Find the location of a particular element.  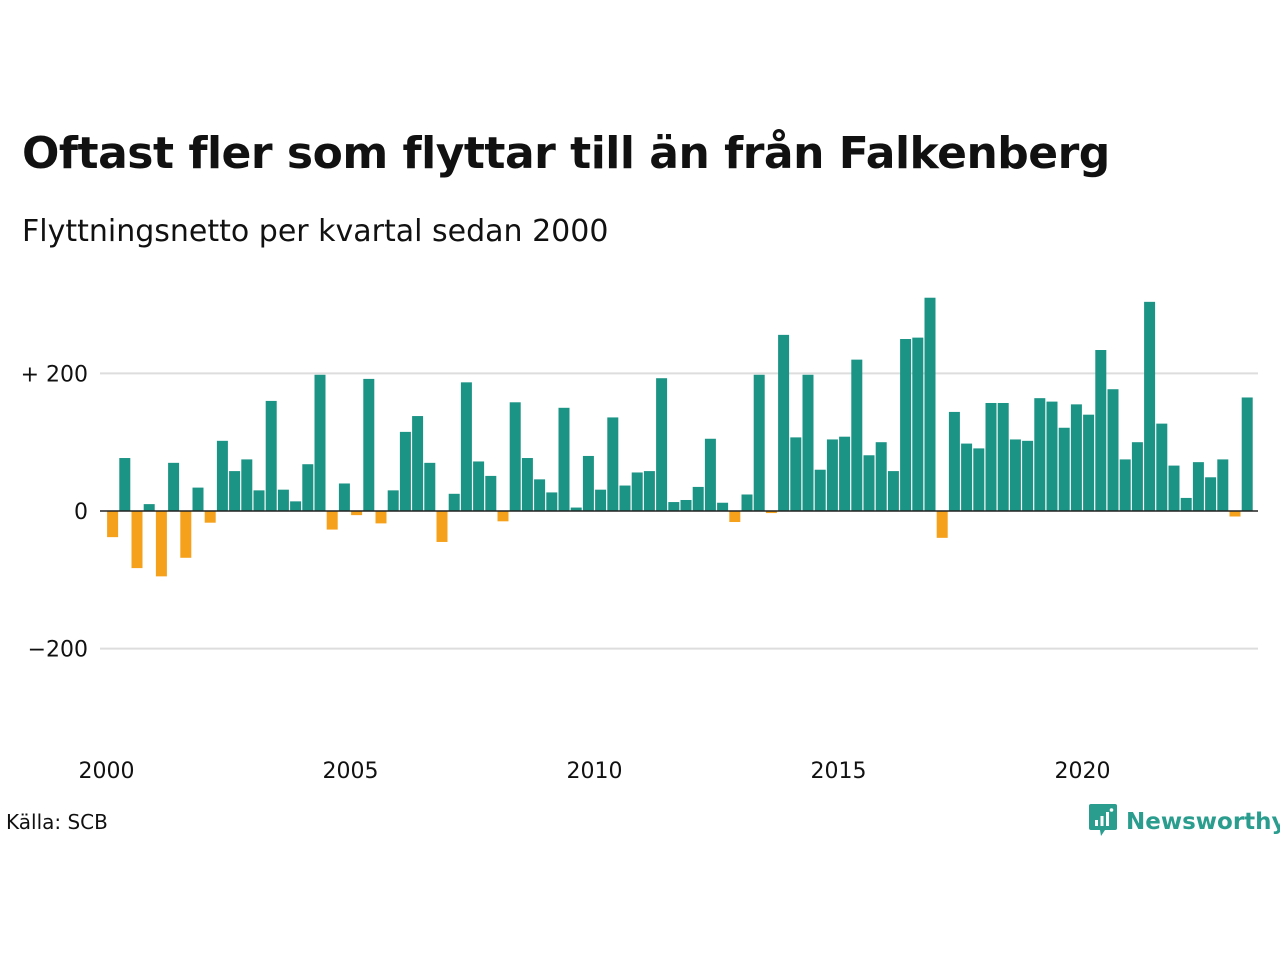

x-tick-label: 2005 is located at coordinates (351, 771).